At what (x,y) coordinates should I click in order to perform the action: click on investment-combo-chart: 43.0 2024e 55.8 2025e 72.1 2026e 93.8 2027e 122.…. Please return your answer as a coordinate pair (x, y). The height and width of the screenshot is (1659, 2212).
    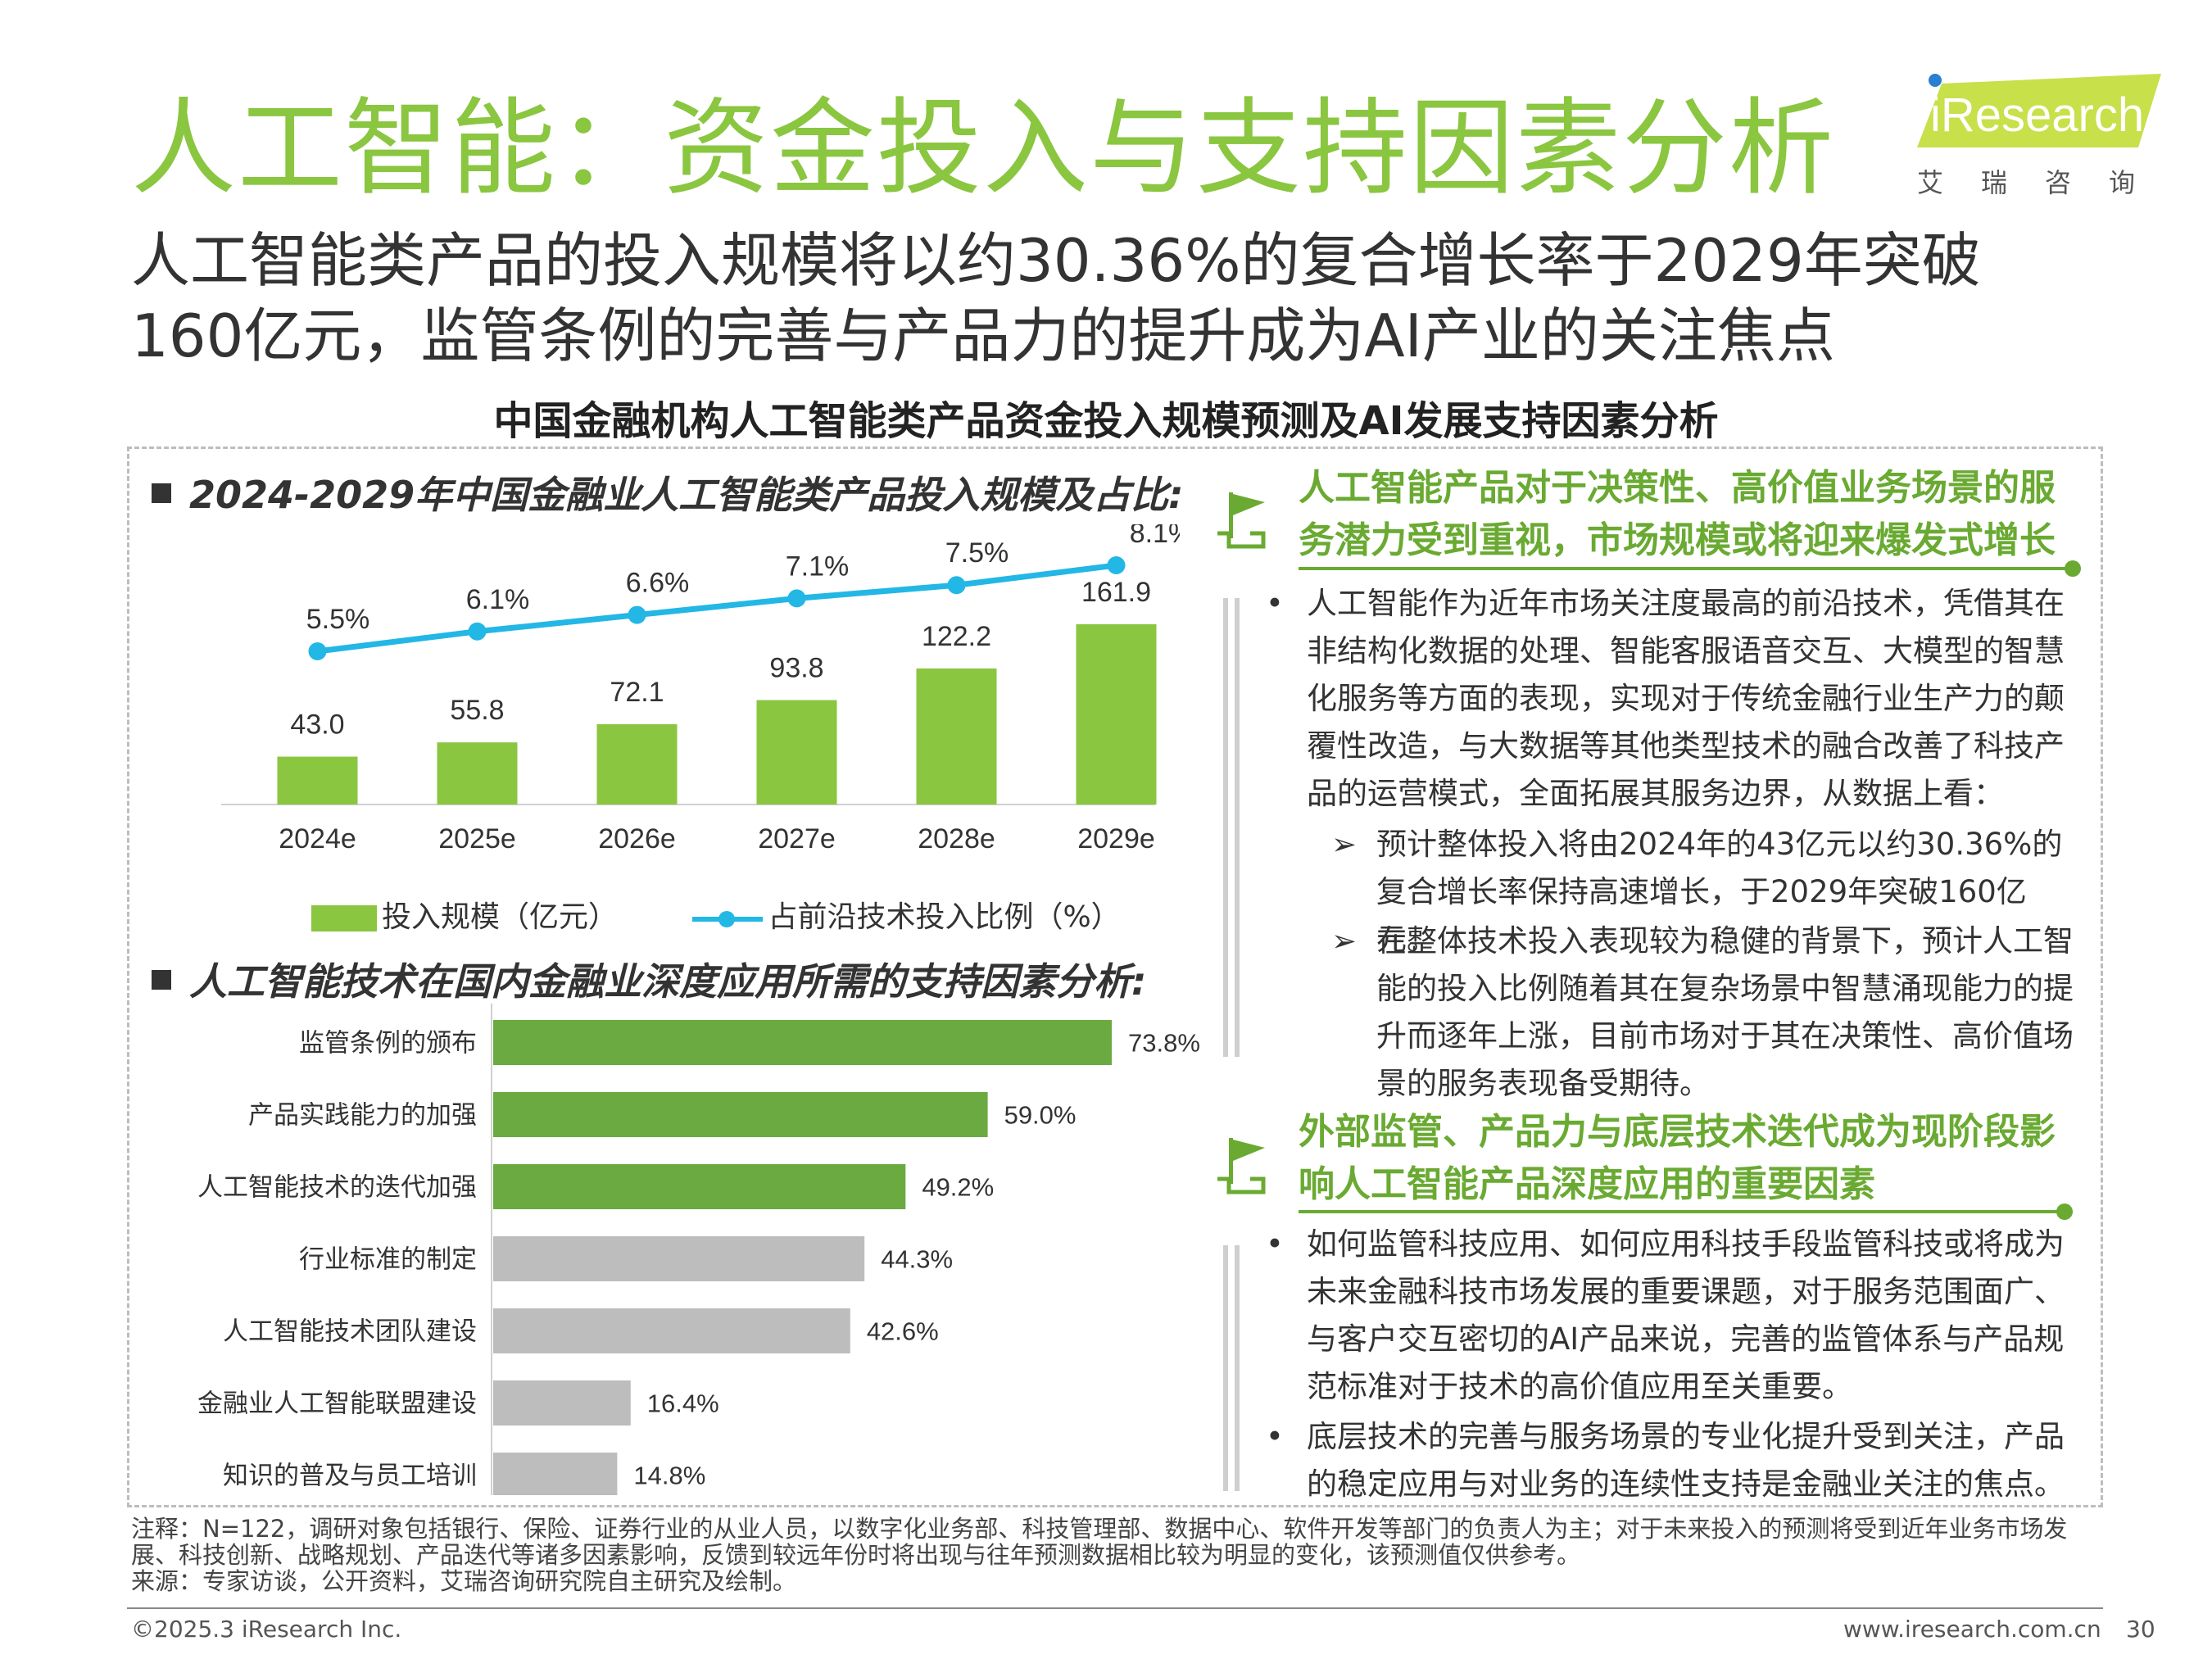
    Looking at the image, I should click on (700, 689).